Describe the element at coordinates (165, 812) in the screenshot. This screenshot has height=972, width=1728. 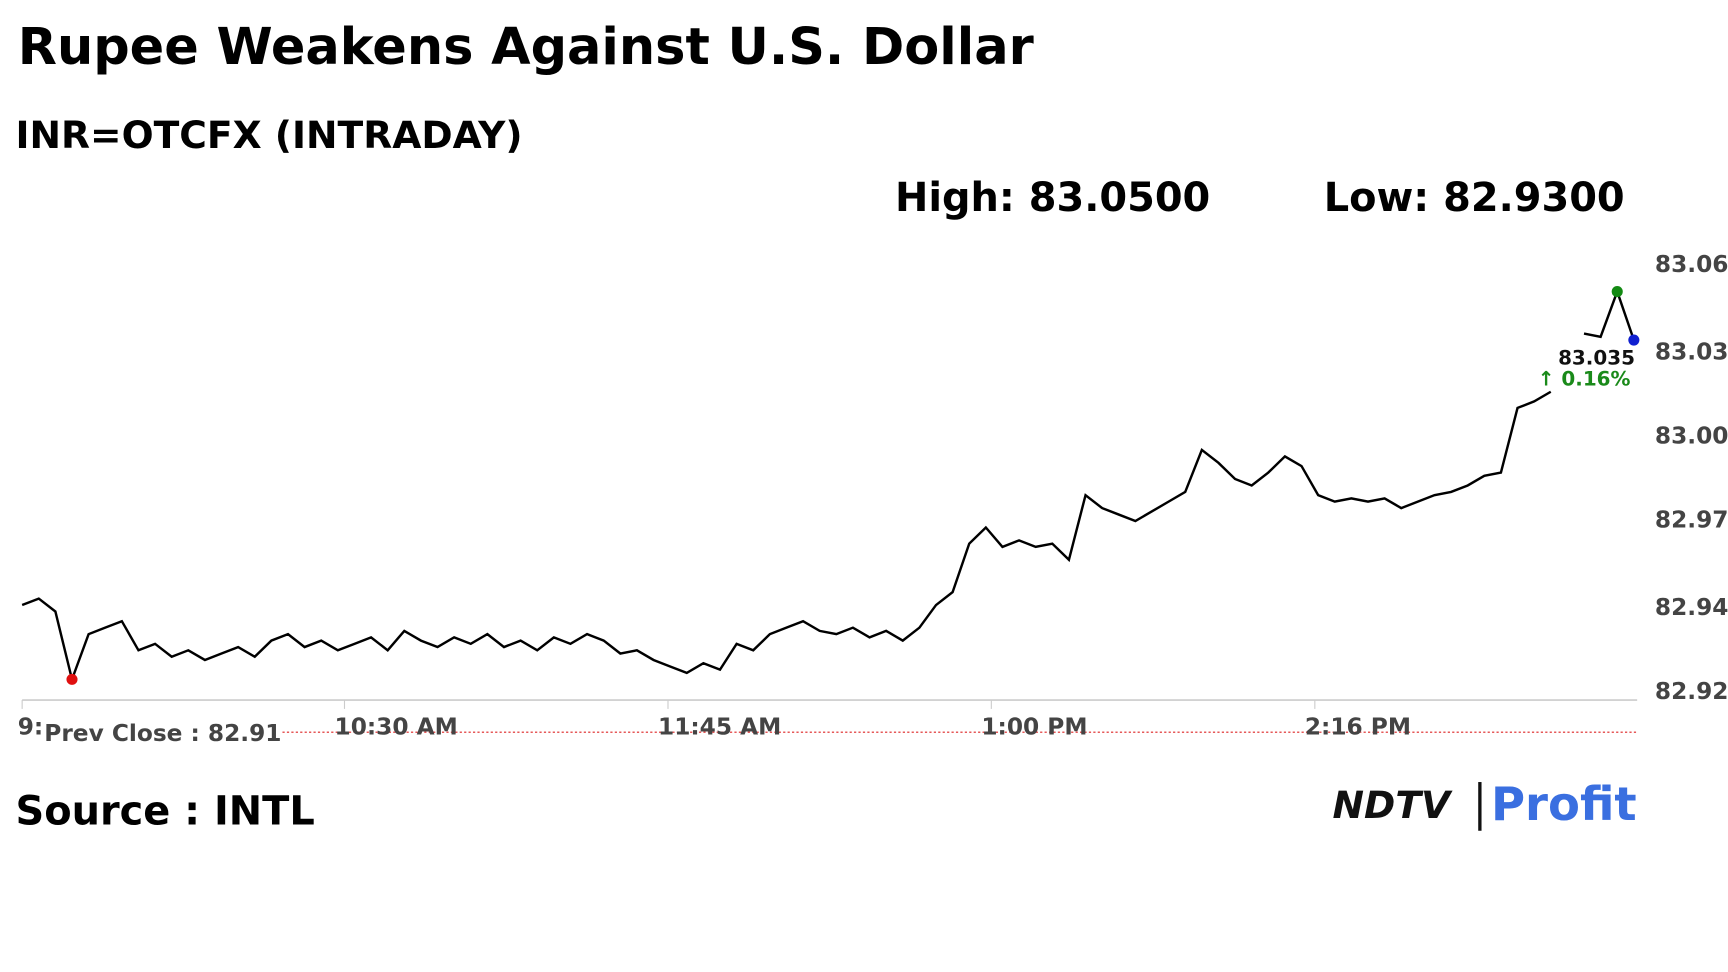
I see `source: Source : INTL` at that location.